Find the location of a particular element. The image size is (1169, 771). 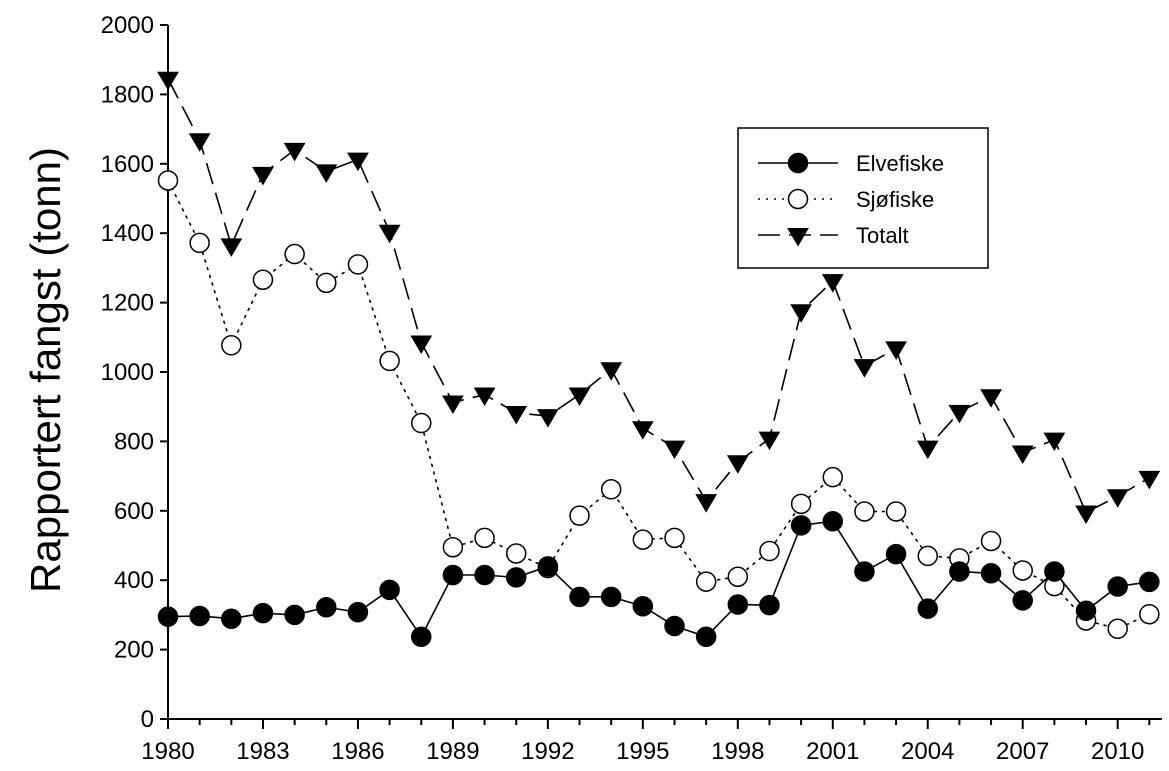

legend-label-sjofiske: Sjøfiske is located at coordinates (895, 199).